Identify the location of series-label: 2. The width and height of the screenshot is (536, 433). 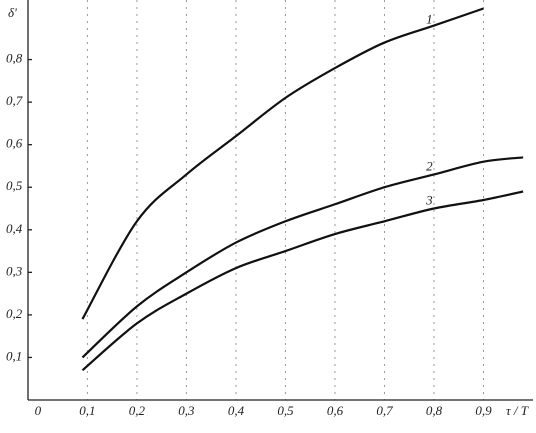
(429, 166).